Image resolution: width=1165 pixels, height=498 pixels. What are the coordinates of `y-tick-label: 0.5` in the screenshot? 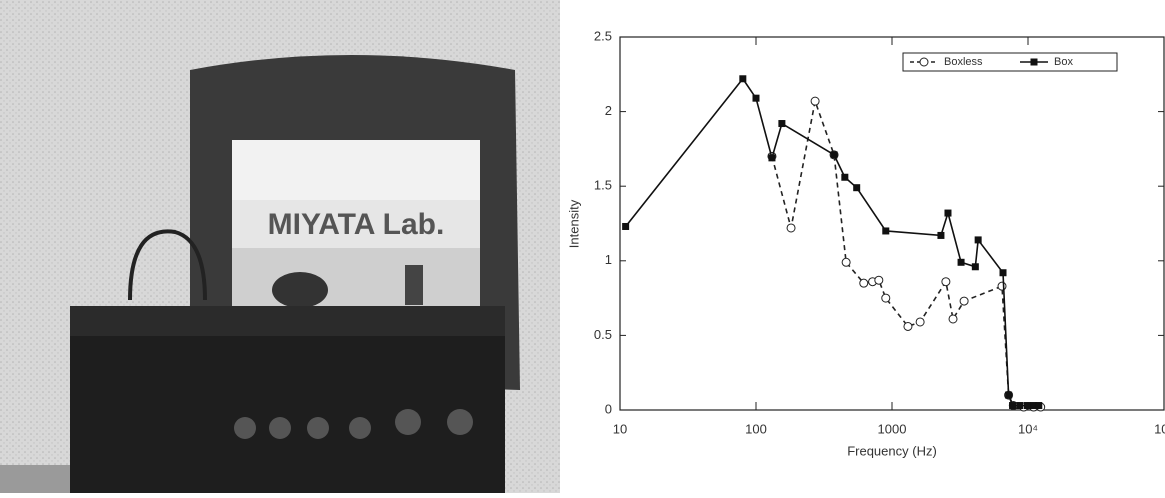 It's located at (603, 334).